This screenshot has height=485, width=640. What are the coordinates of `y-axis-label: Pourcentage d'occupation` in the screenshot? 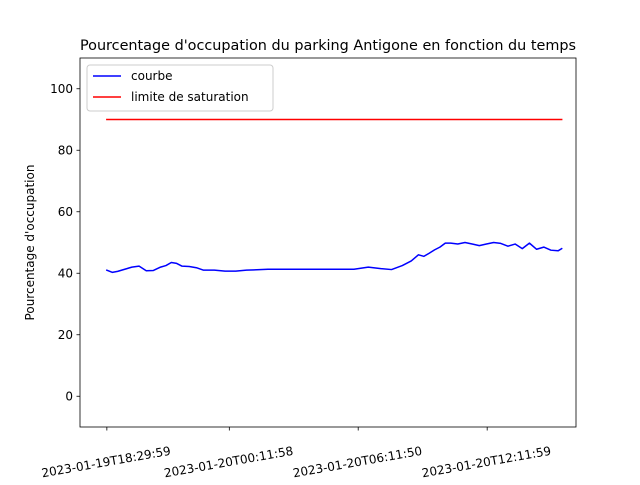 It's located at (30, 243).